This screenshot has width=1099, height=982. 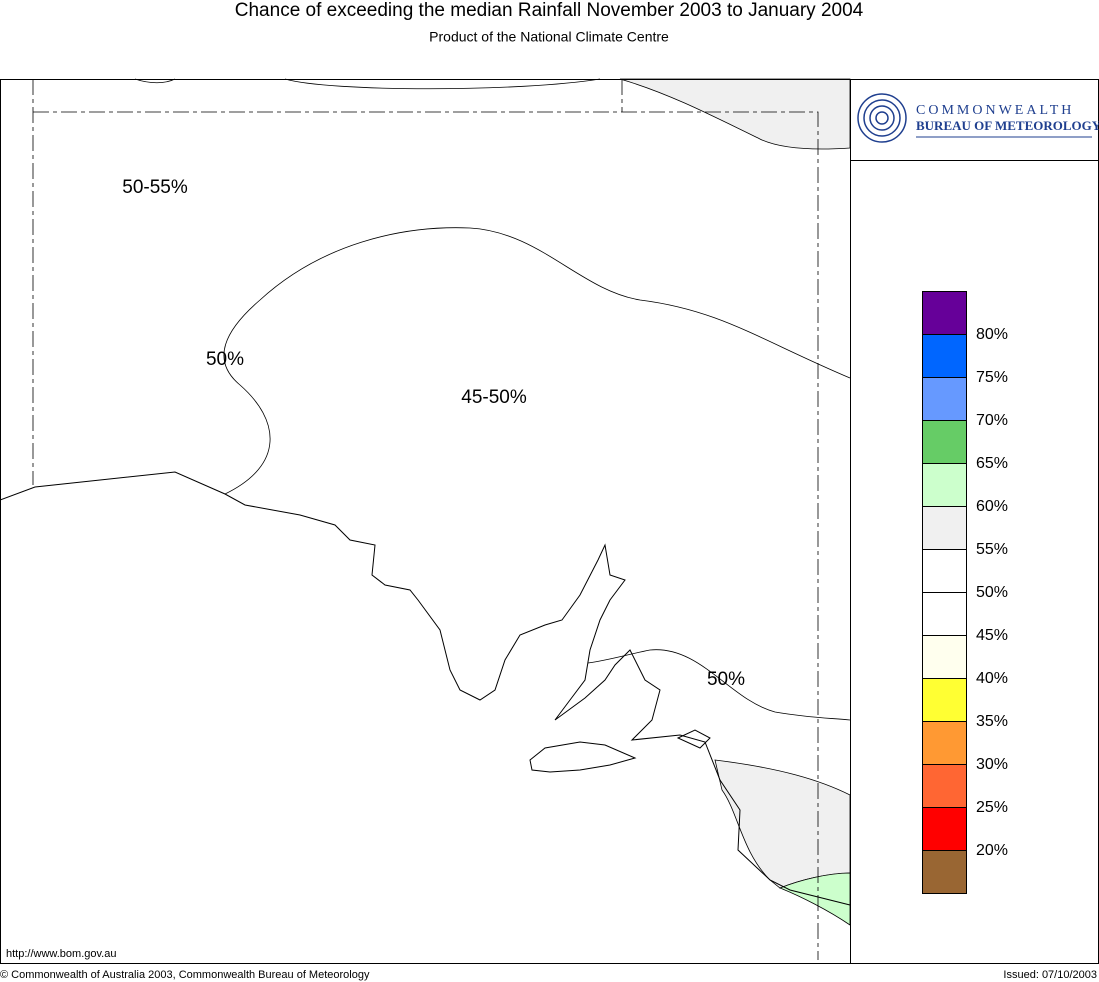 What do you see at coordinates (992, 635) in the screenshot?
I see `legend-label: 45%` at bounding box center [992, 635].